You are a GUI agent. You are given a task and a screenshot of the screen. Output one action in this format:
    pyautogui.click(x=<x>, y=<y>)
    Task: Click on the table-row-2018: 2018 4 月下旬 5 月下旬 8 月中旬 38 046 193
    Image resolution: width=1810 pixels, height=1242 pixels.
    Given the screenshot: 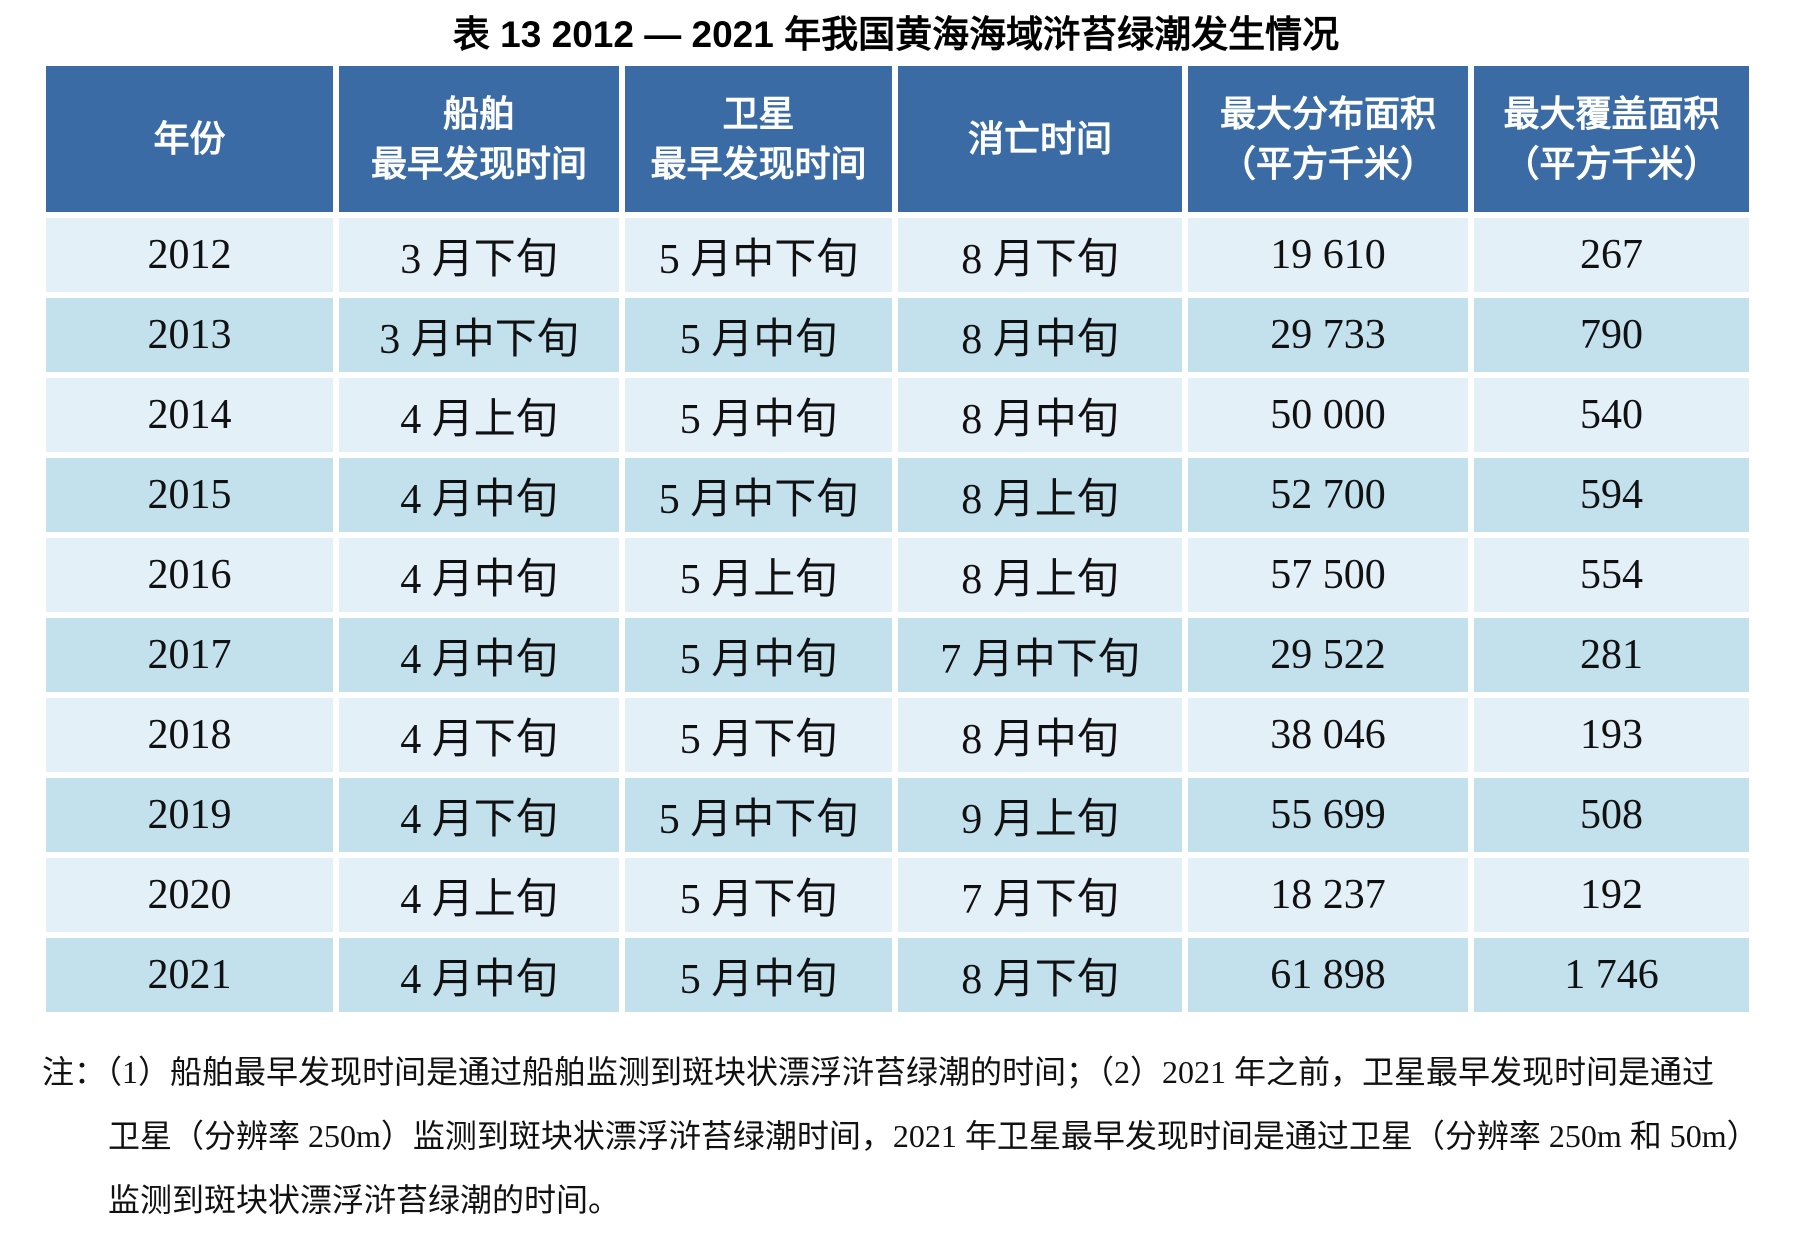 What is the action you would take?
    pyautogui.click(x=897, y=735)
    